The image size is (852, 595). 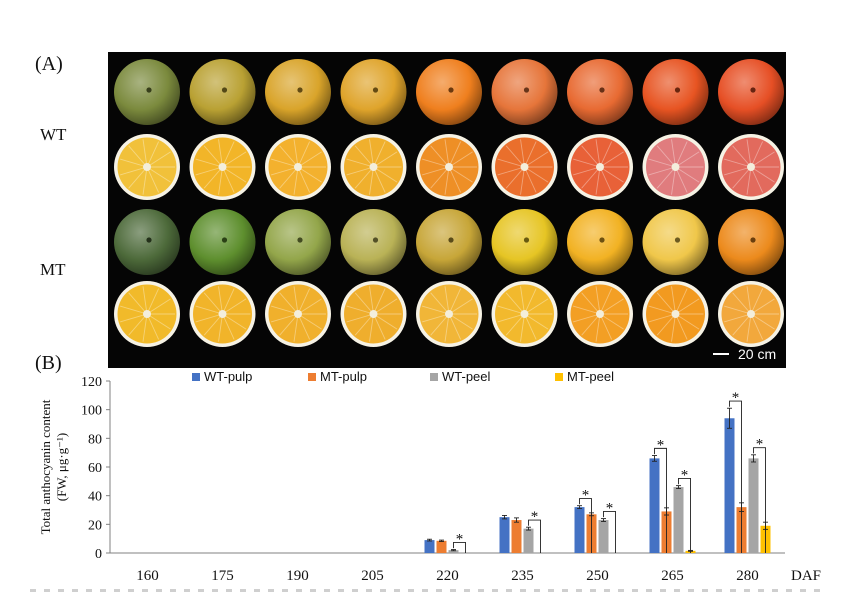 I want to click on y-axis-unit-label: (FW, μg·g⁻¹), so click(x=61, y=467).